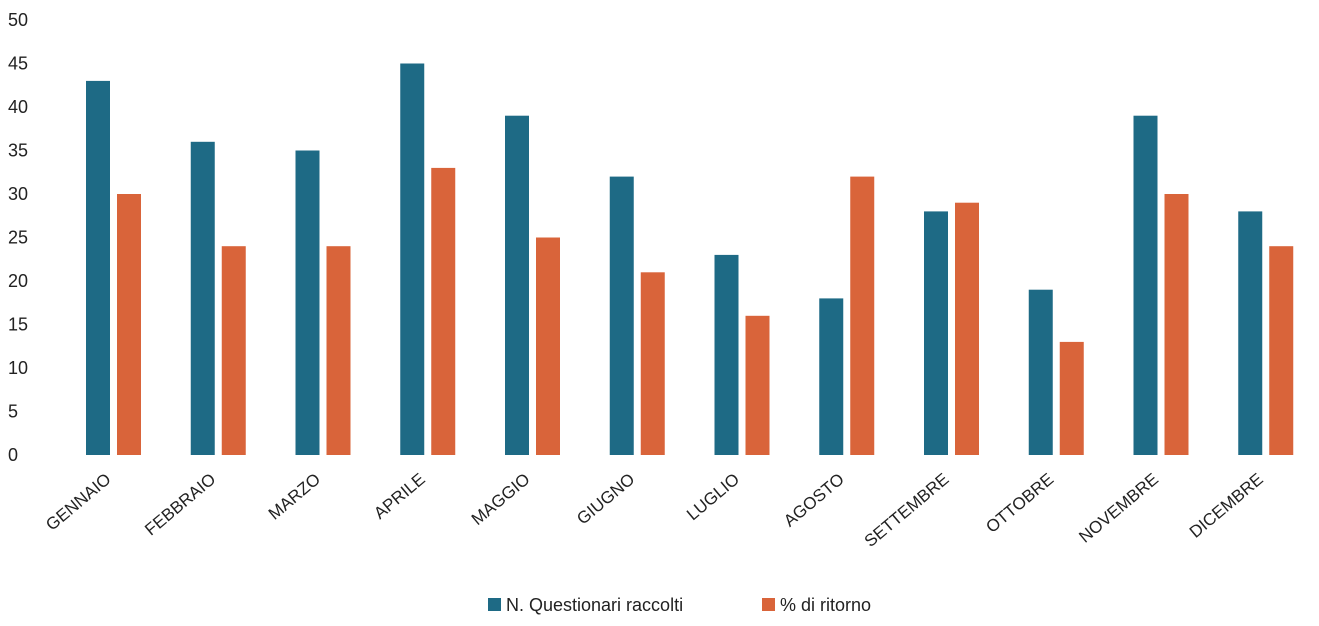 The height and width of the screenshot is (626, 1319). Describe the element at coordinates (1040, 372) in the screenshot. I see `bar-questionari-ottobre` at that location.